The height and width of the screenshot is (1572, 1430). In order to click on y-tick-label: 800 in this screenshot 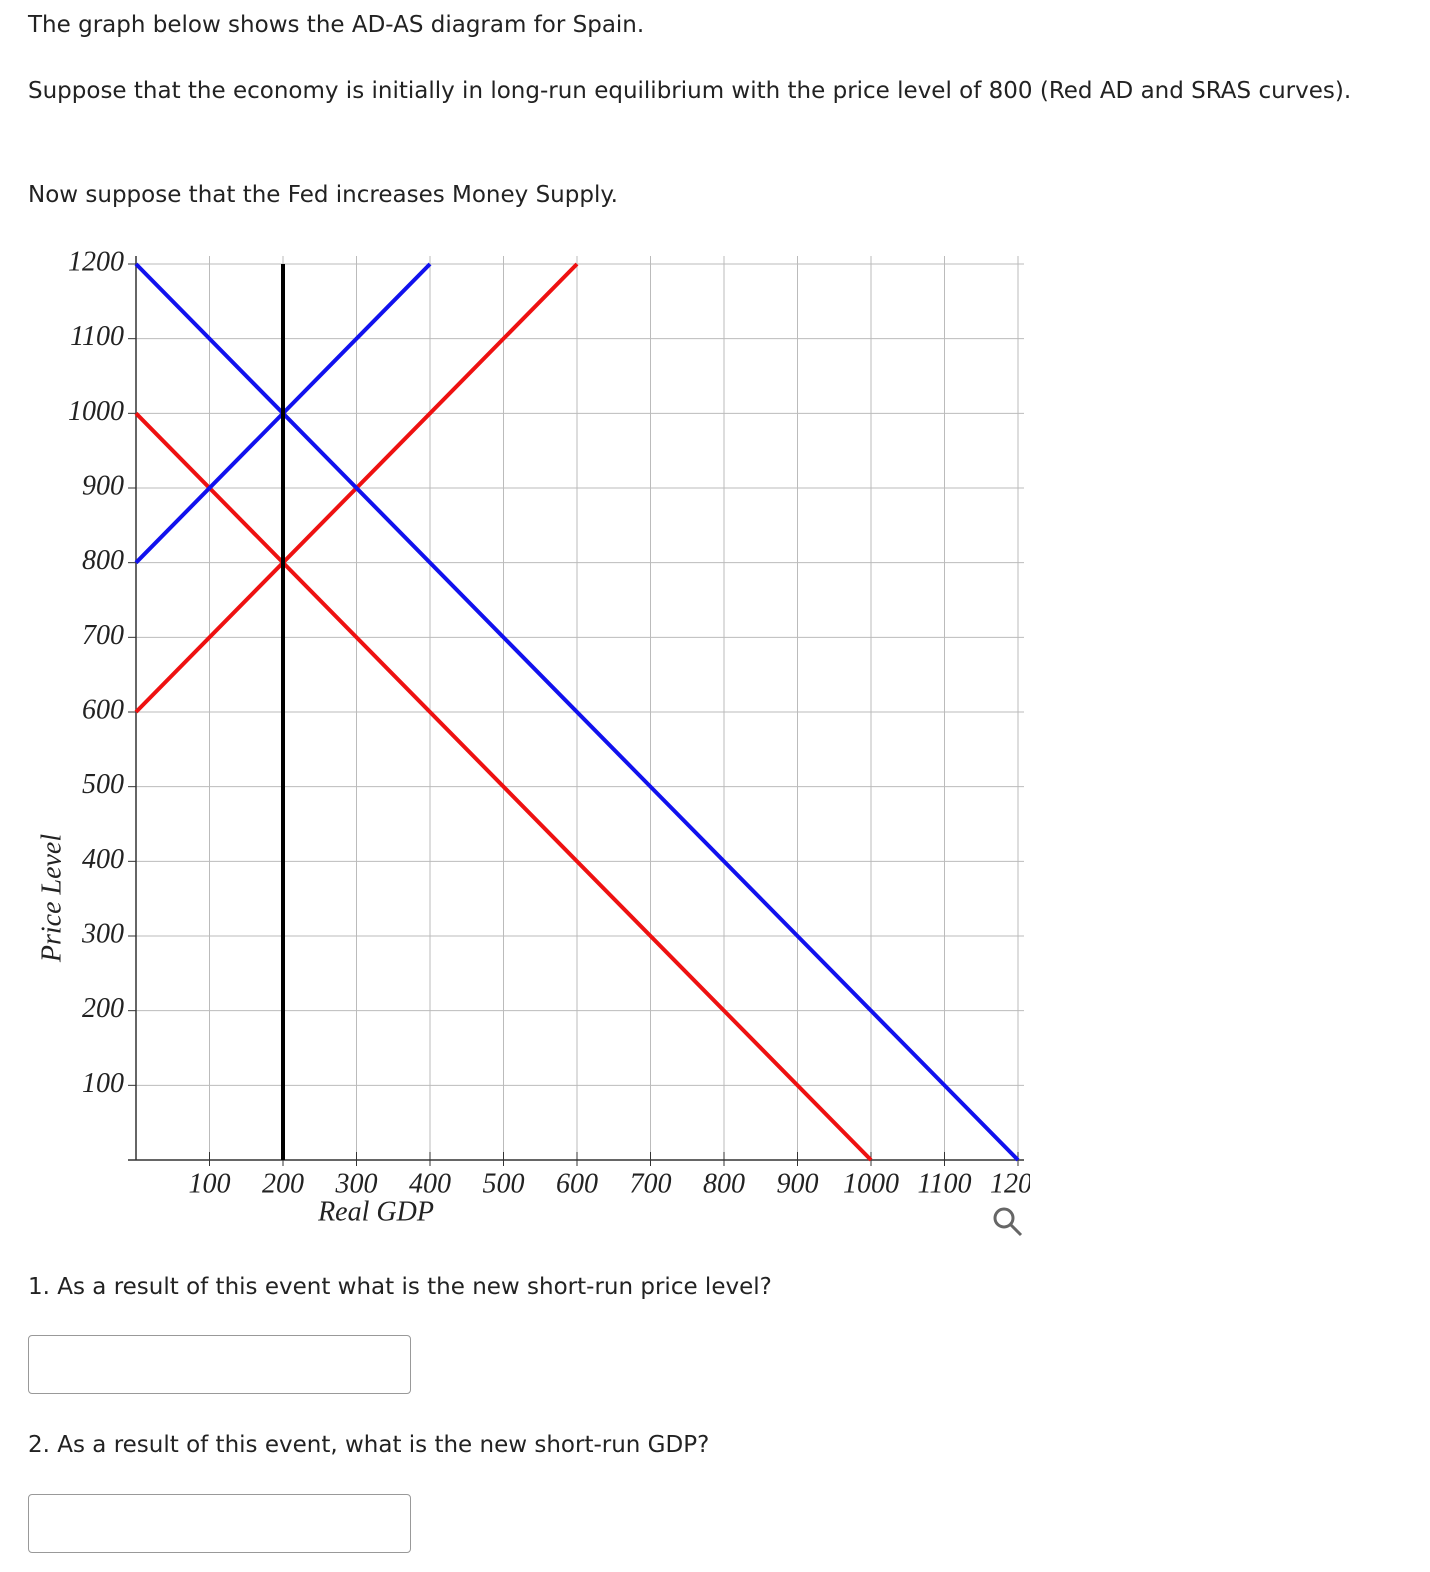, I will do `click(103, 560)`.